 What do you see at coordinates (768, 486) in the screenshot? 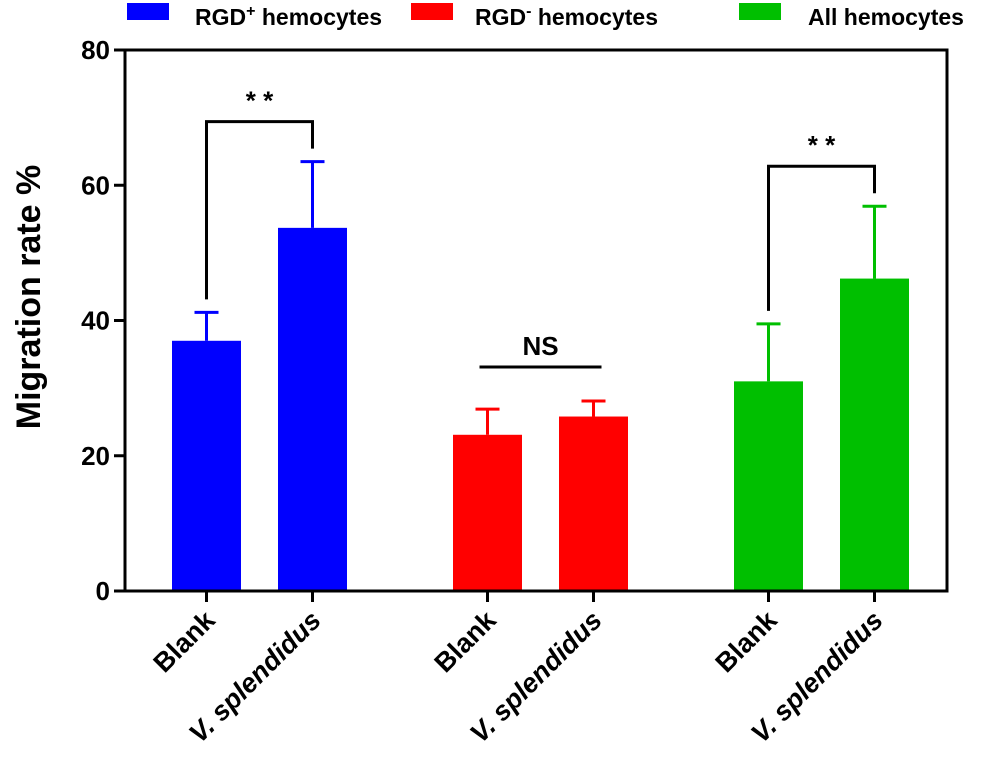
I see `bar-s2-c0` at bounding box center [768, 486].